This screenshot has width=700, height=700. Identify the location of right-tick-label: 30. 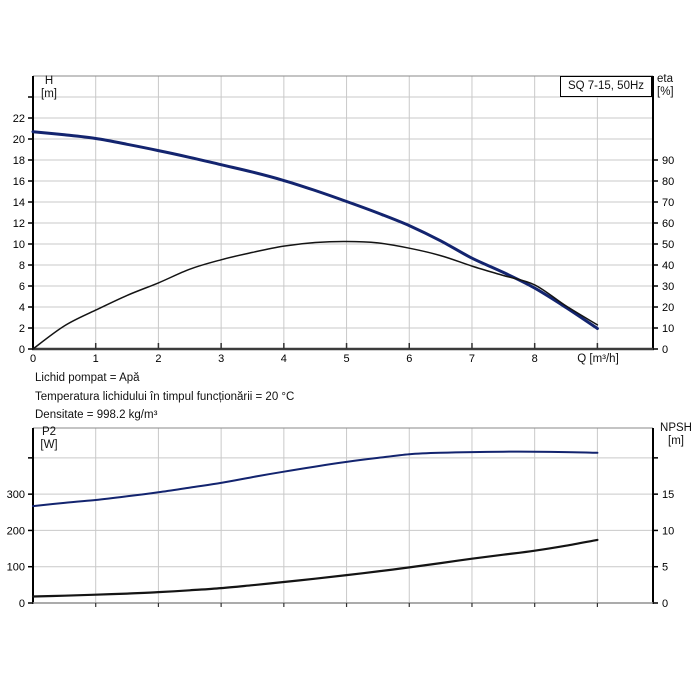
(668, 287).